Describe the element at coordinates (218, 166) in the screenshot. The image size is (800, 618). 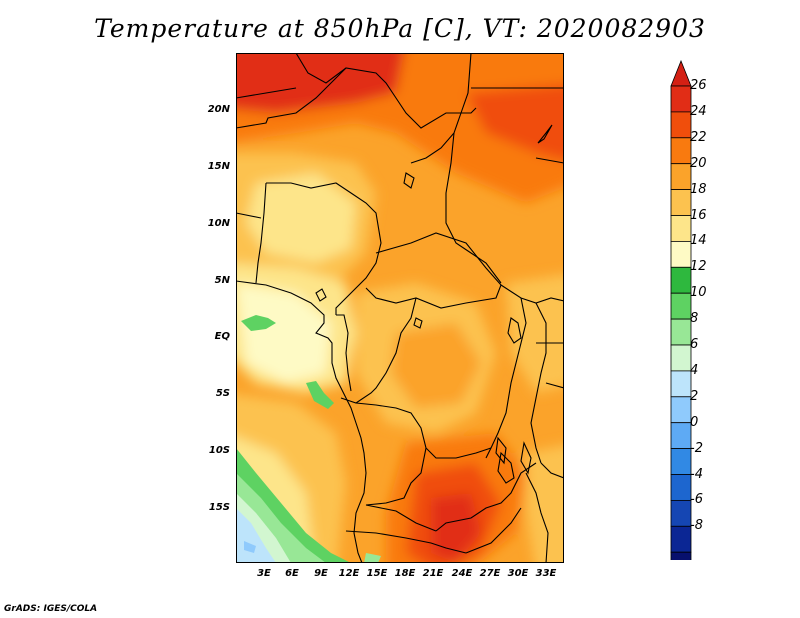
I see `lat-label-15n: 15N` at that location.